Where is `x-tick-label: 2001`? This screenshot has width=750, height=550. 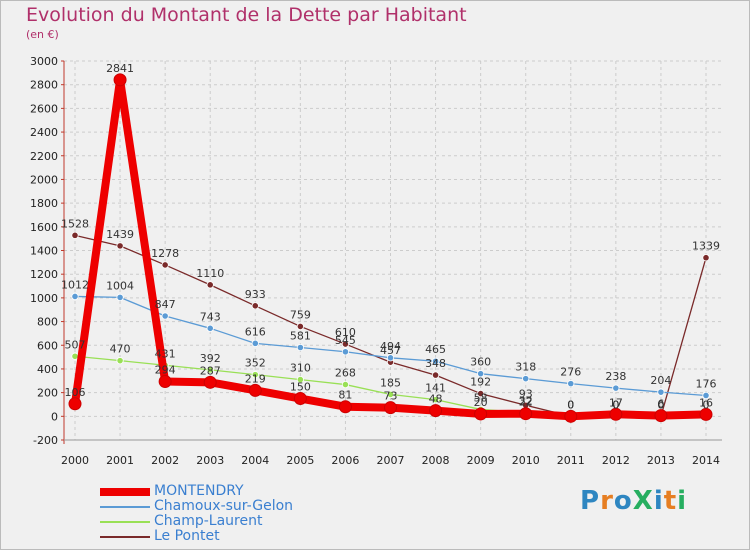
x-tick-label: 2001 is located at coordinates (120, 460).